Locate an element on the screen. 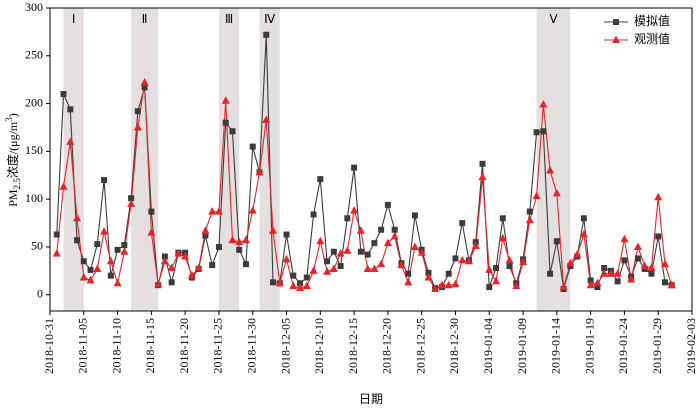 This screenshot has height=410, width=700. y-tick-label: 50 is located at coordinates (37, 246).